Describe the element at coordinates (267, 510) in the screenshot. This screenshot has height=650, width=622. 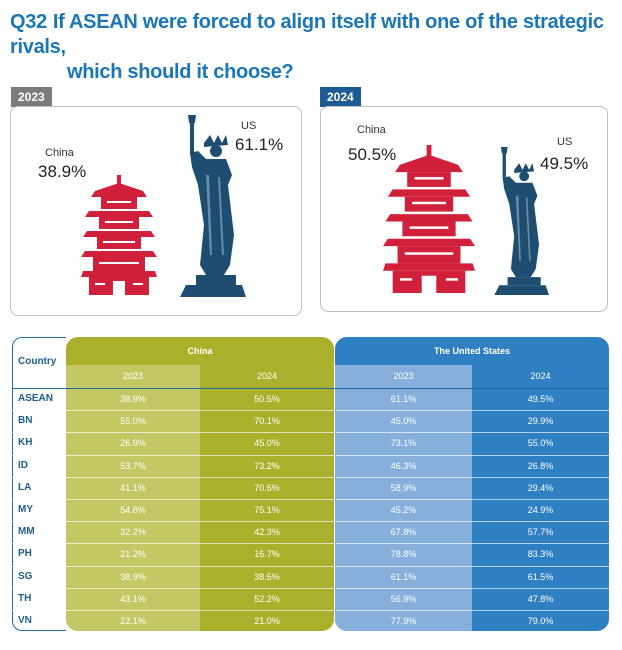
I see `table-cell: 75.1%` at that location.